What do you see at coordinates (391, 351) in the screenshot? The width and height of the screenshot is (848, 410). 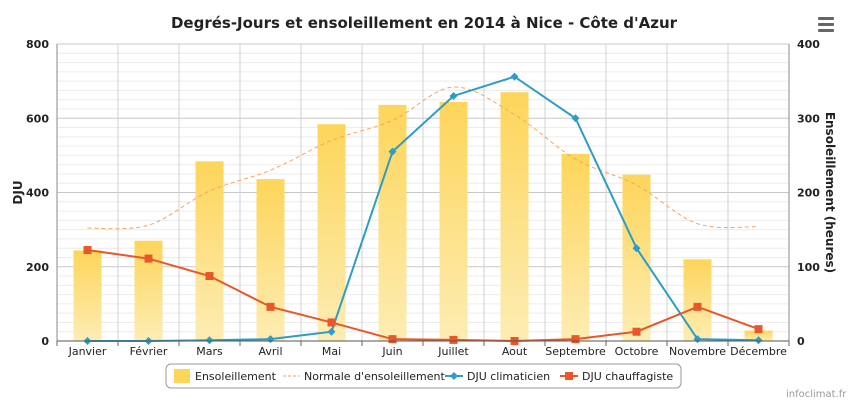 I see `x-tick-label: Juin` at bounding box center [391, 351].